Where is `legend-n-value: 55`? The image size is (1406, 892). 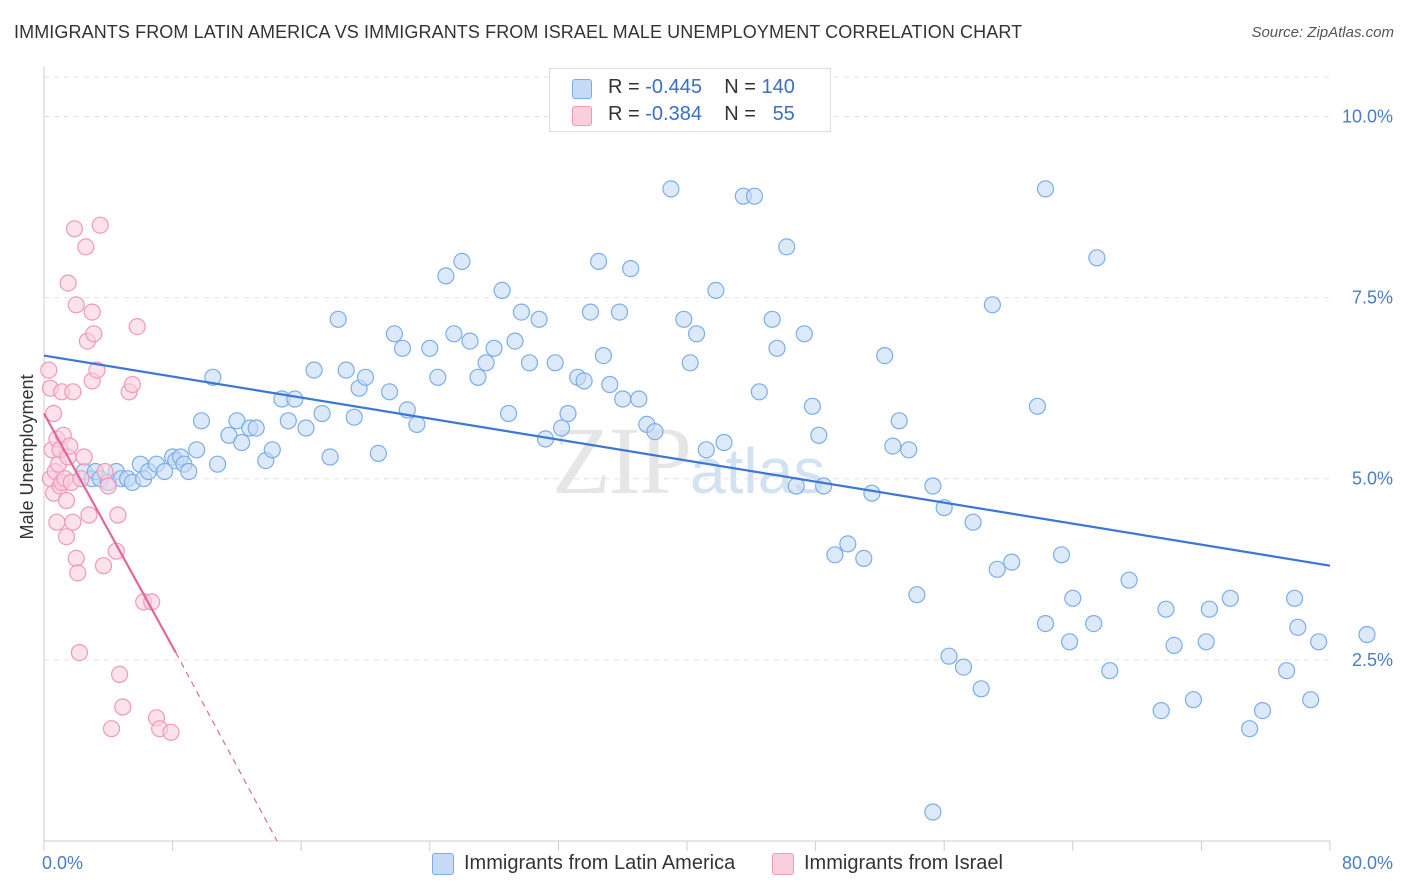 legend-n-value: 55 is located at coordinates (783, 114).